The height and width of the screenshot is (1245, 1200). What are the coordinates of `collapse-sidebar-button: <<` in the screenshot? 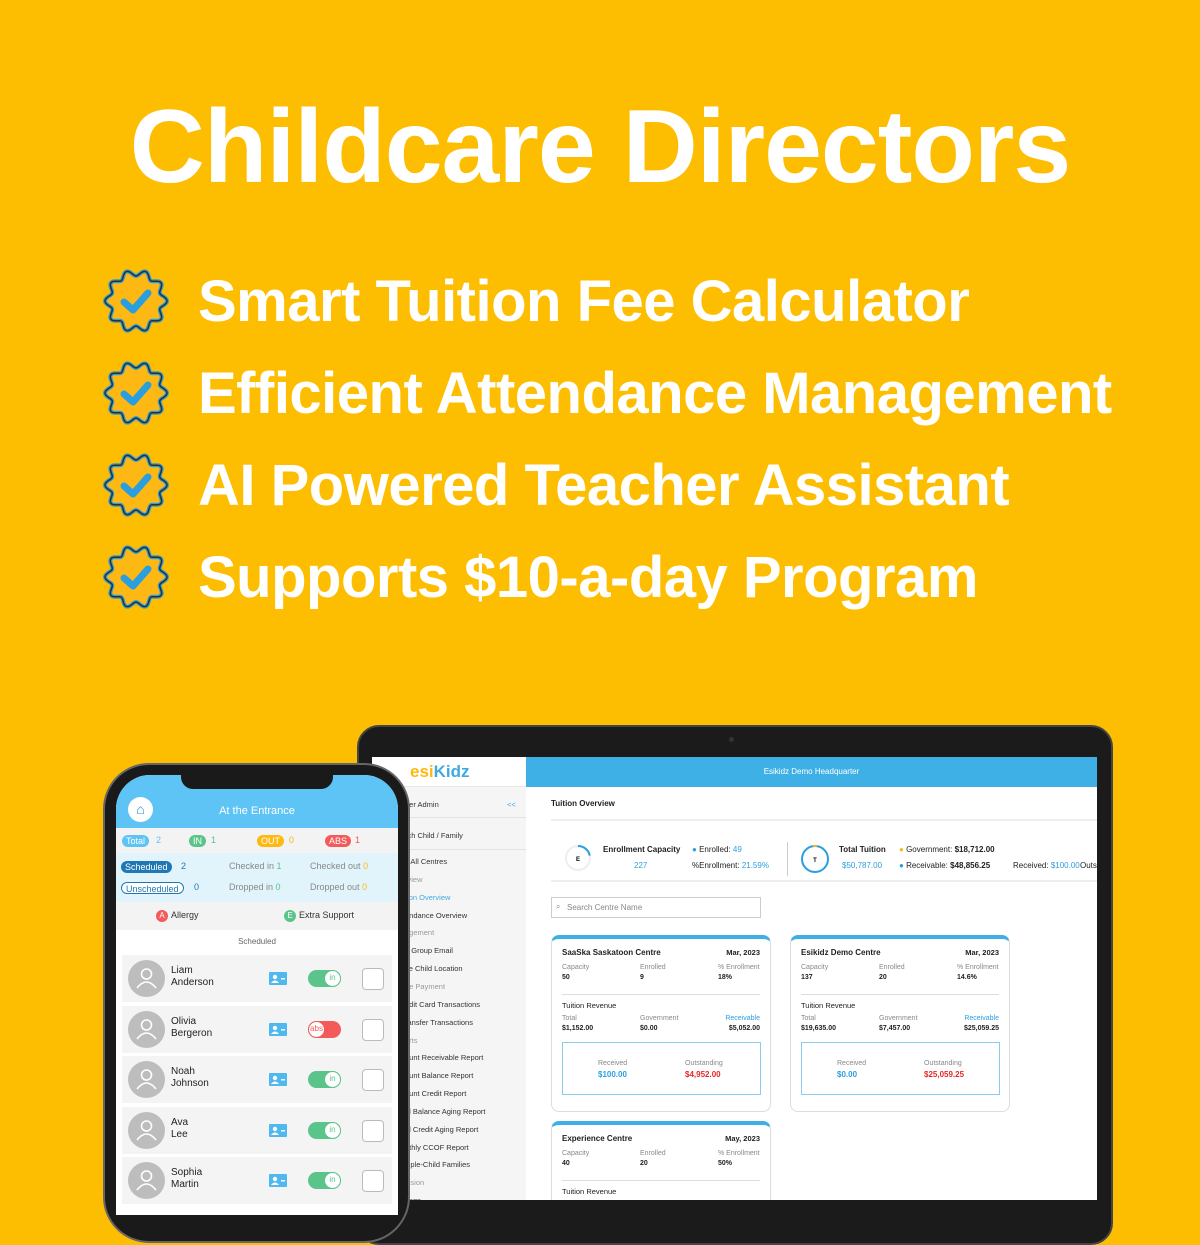 It's located at (511, 804).